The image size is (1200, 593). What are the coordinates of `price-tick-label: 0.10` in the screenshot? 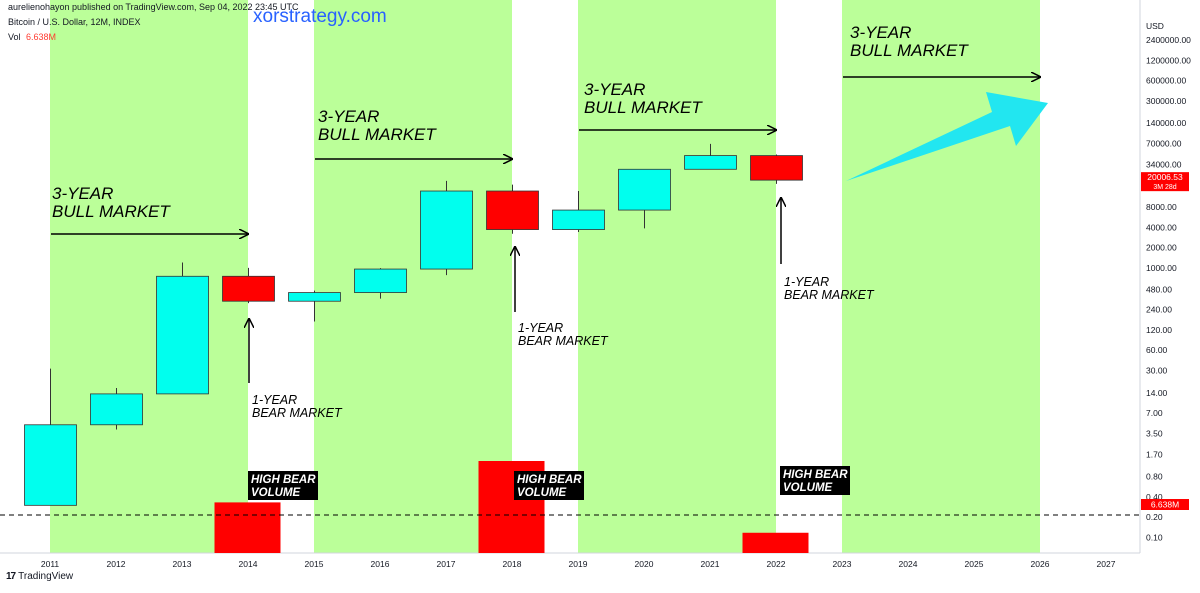 It's located at (1154, 538).